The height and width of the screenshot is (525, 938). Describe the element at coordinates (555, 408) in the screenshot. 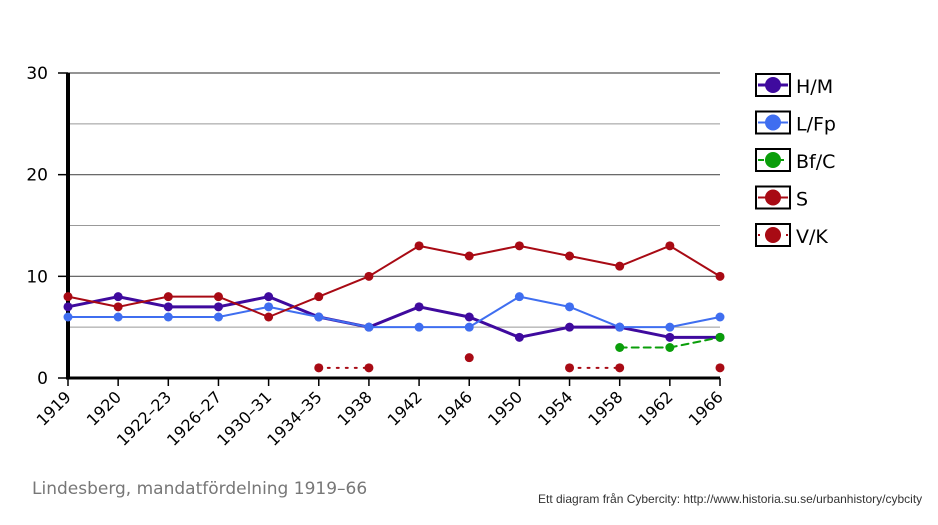

I see `x-tick-label: 1954` at that location.